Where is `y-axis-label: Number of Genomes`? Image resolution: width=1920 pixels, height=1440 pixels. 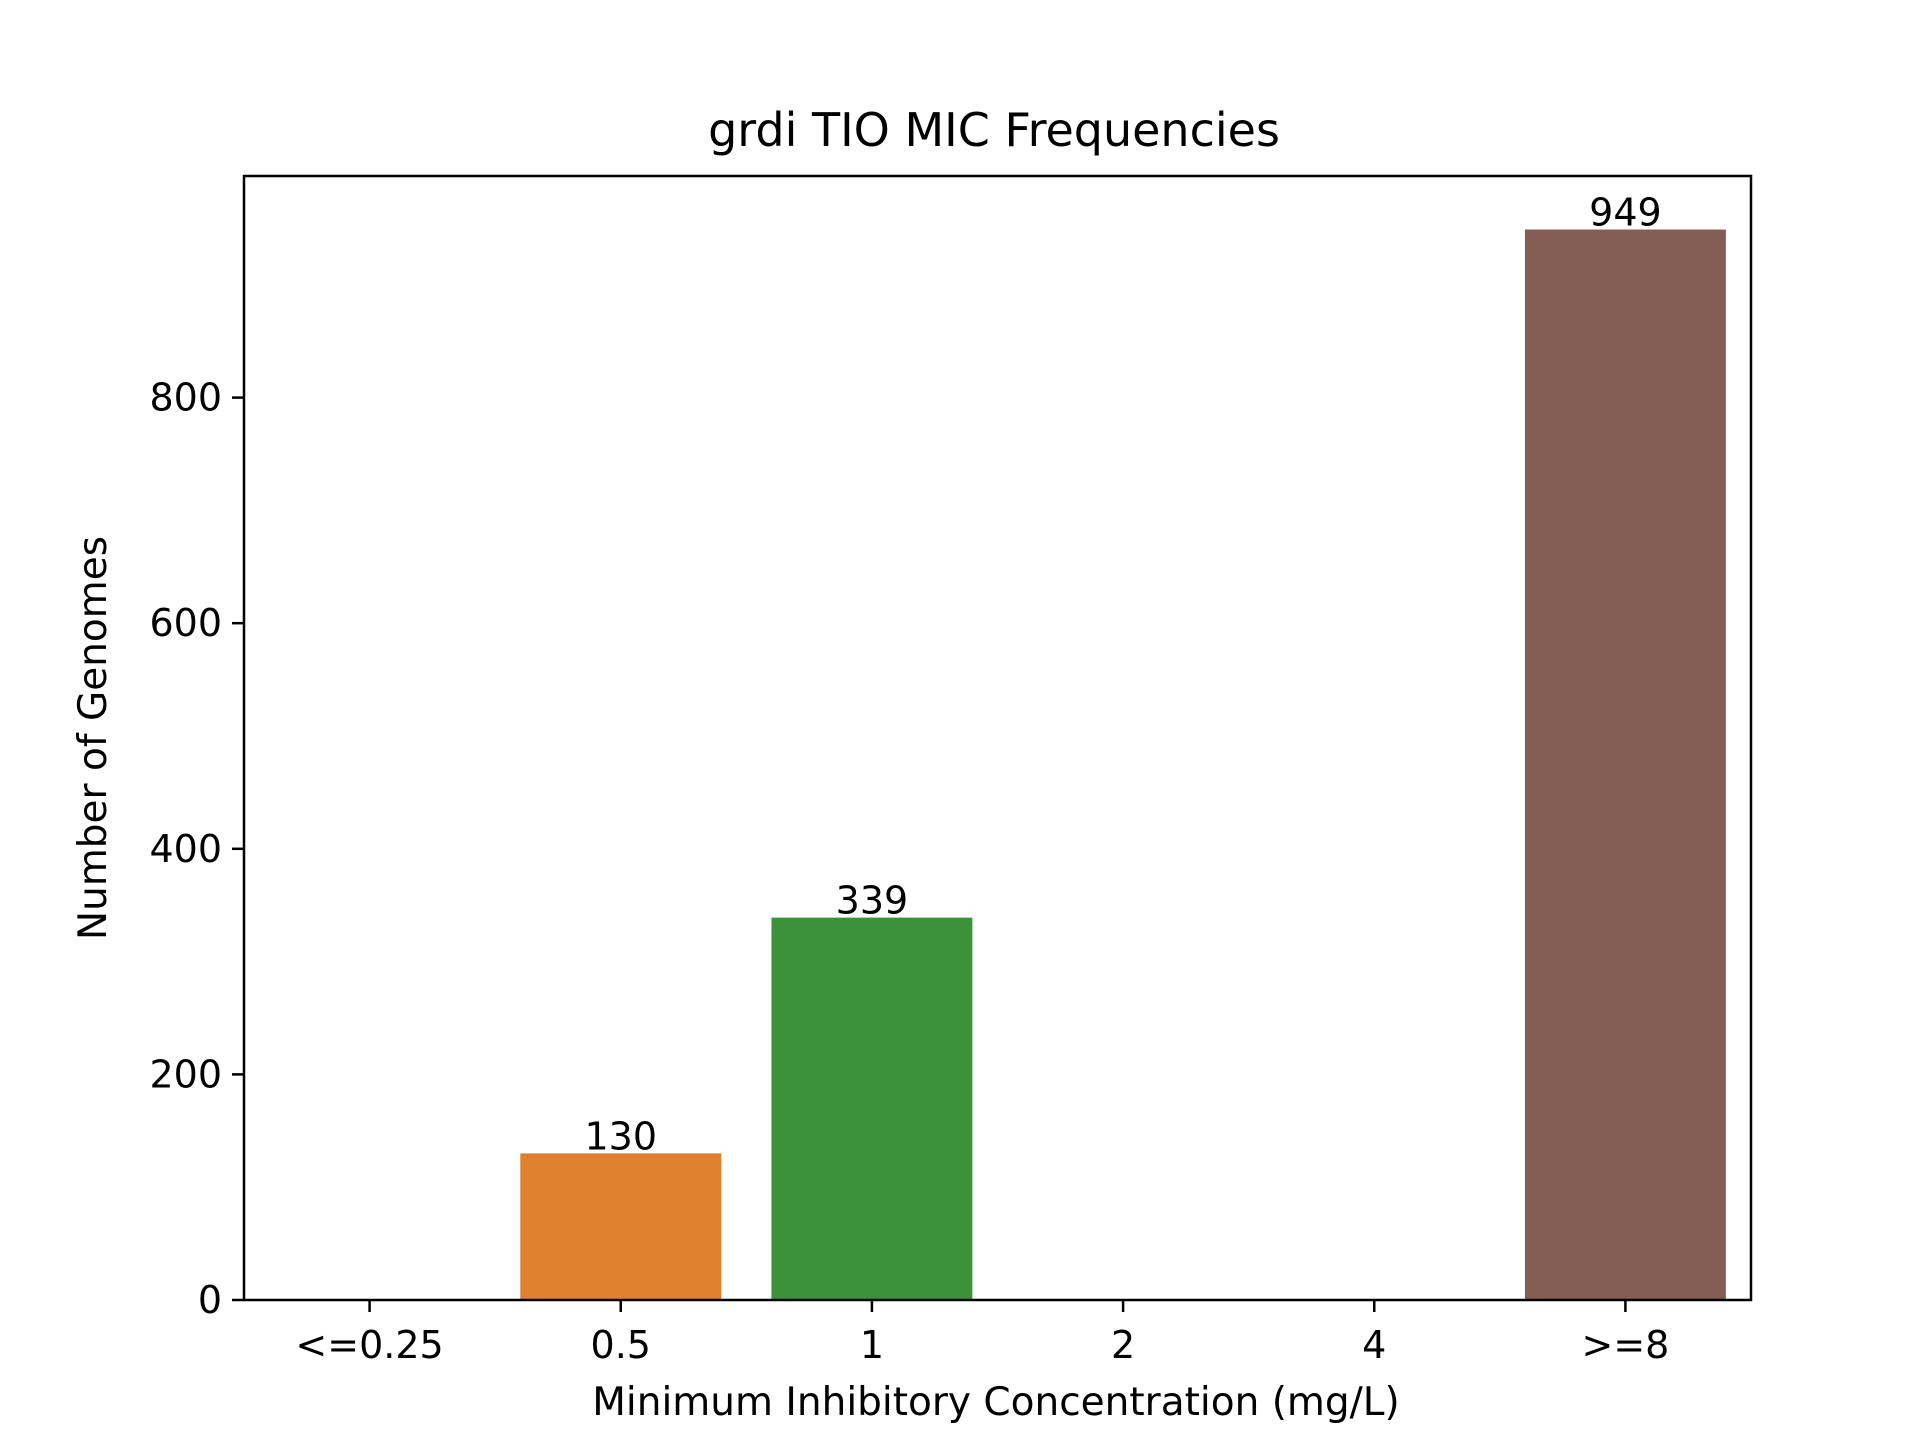 y-axis-label: Number of Genomes is located at coordinates (93, 738).